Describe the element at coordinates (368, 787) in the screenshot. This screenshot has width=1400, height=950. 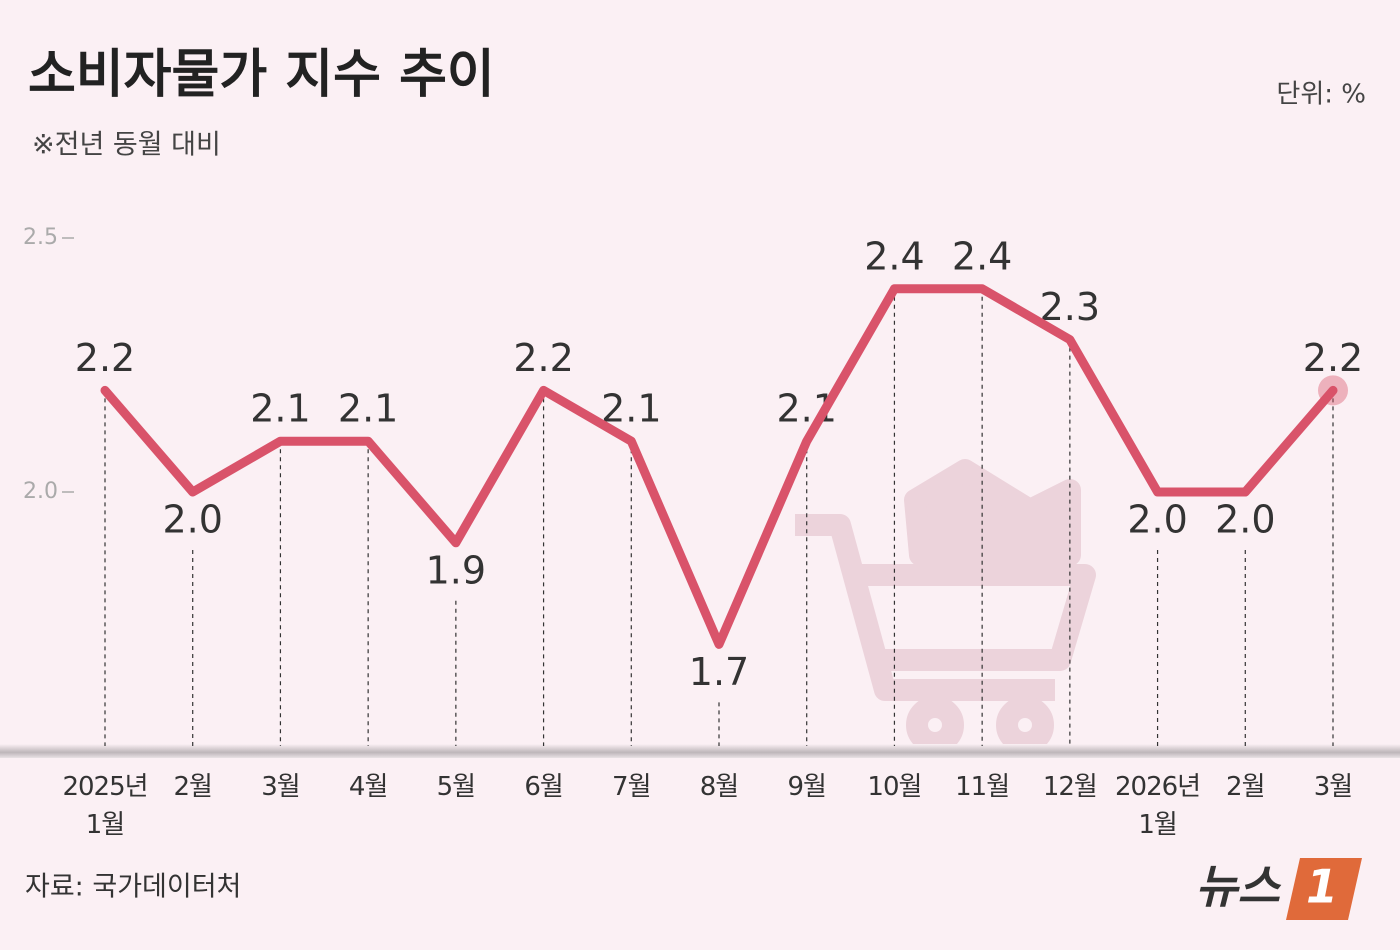
I see `x-tick-label: 4월` at that location.